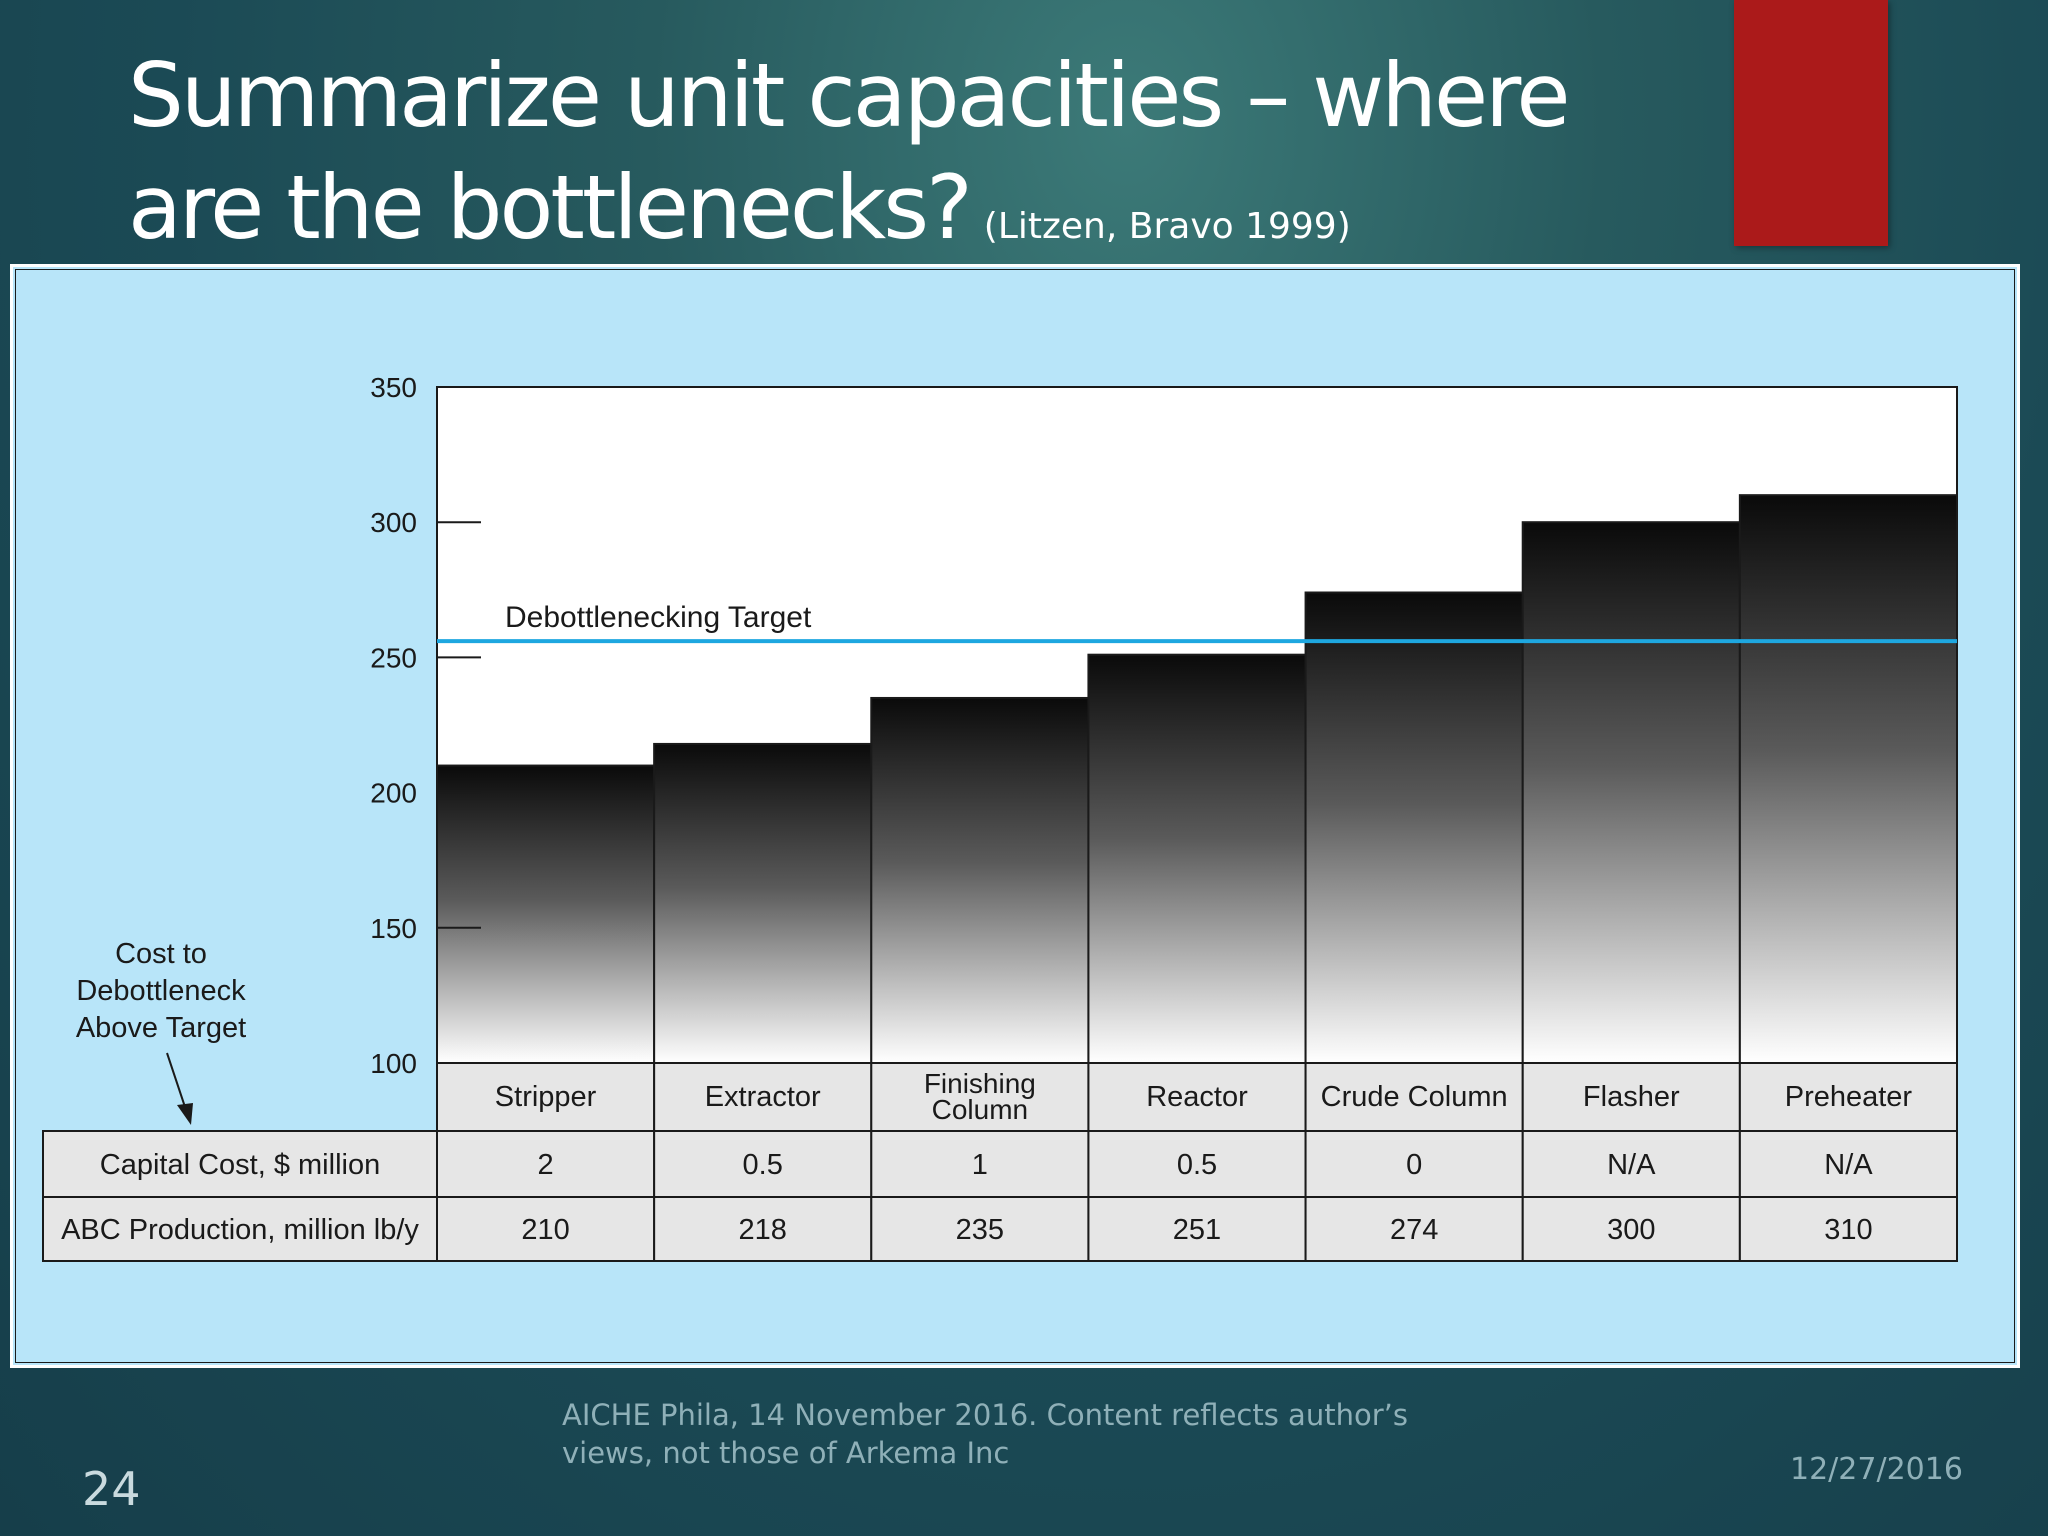 The image size is (2048, 1536). What do you see at coordinates (393, 522) in the screenshot?
I see `y-tick-label: 300` at bounding box center [393, 522].